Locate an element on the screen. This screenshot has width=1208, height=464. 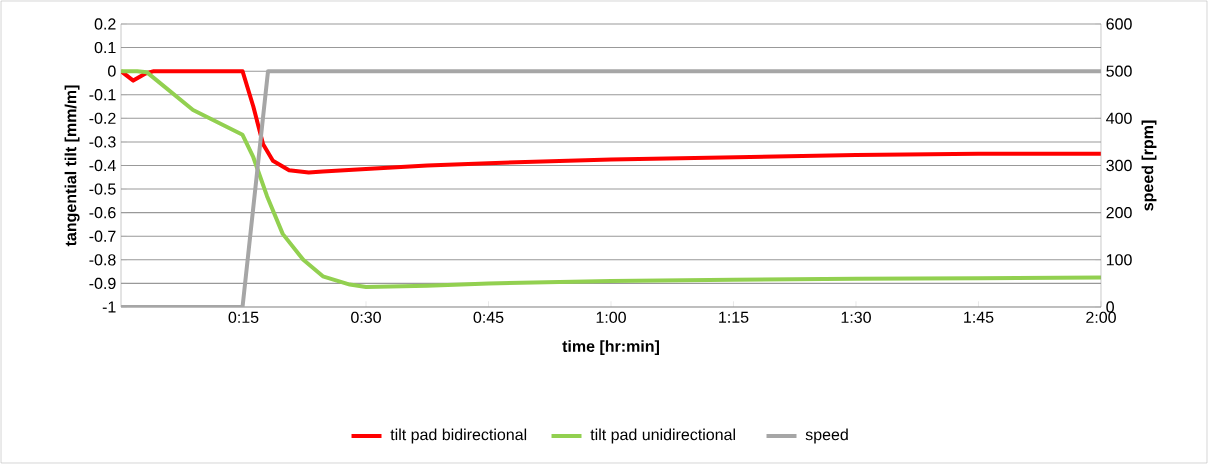
x-tick-label: 1:30 is located at coordinates (856, 317).